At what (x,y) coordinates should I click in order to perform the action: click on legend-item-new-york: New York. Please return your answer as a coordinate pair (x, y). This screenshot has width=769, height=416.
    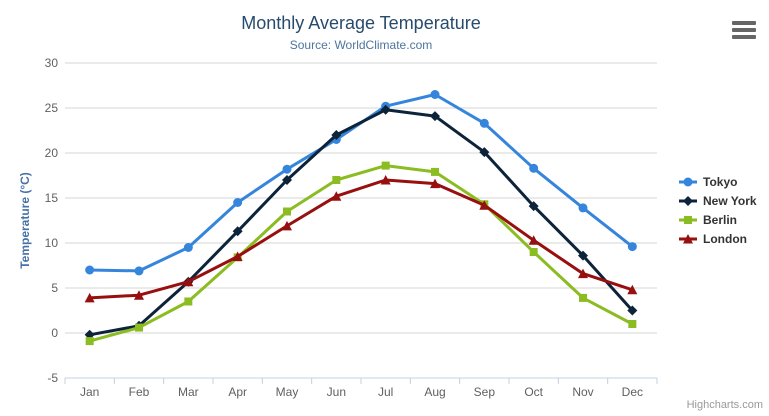
    Looking at the image, I should click on (723, 200).